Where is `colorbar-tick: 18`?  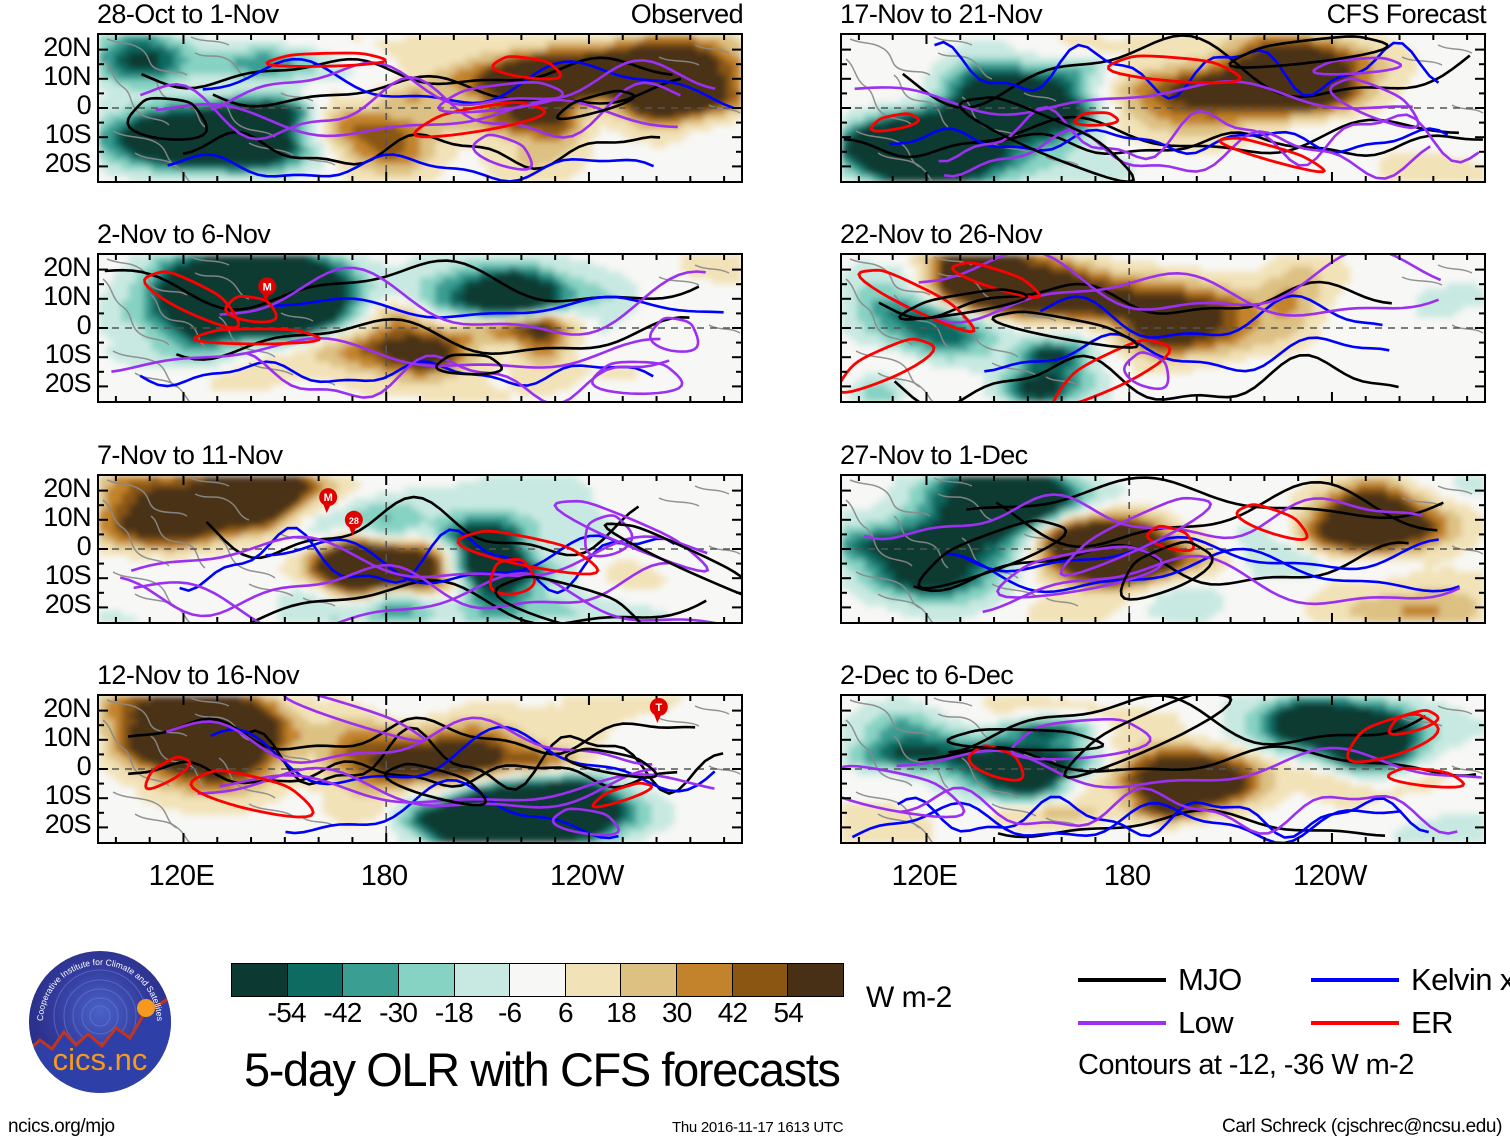 colorbar-tick: 18 is located at coordinates (621, 1012).